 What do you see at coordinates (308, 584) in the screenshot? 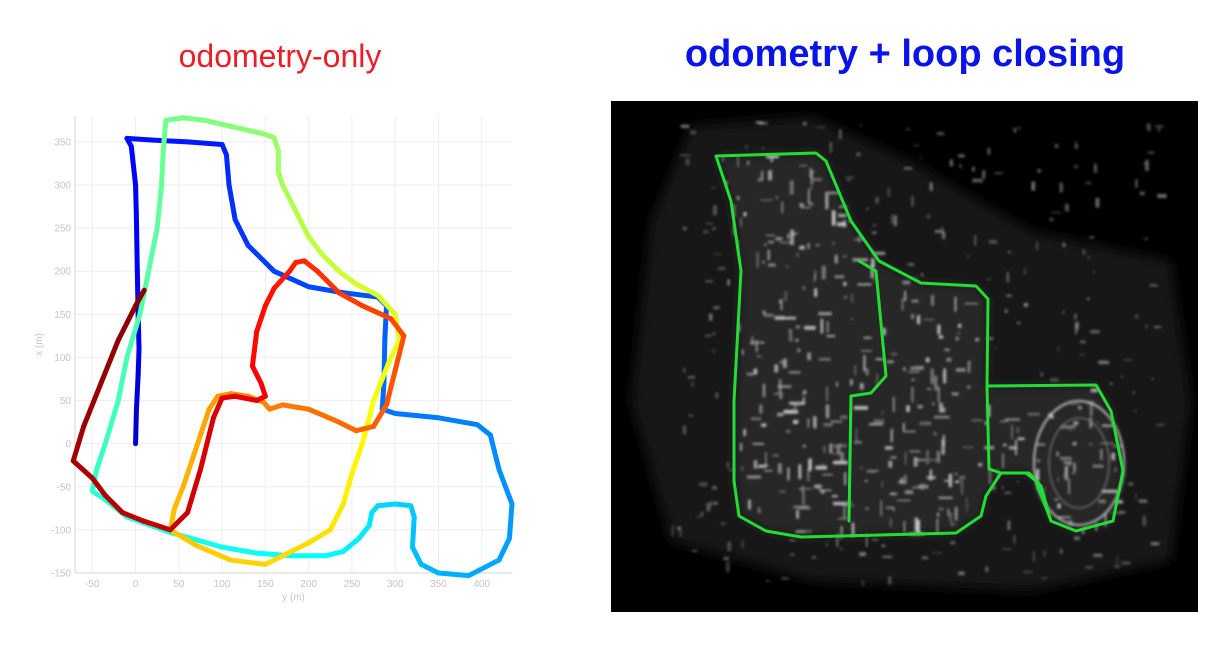
I see `x-tick-label: 200` at bounding box center [308, 584].